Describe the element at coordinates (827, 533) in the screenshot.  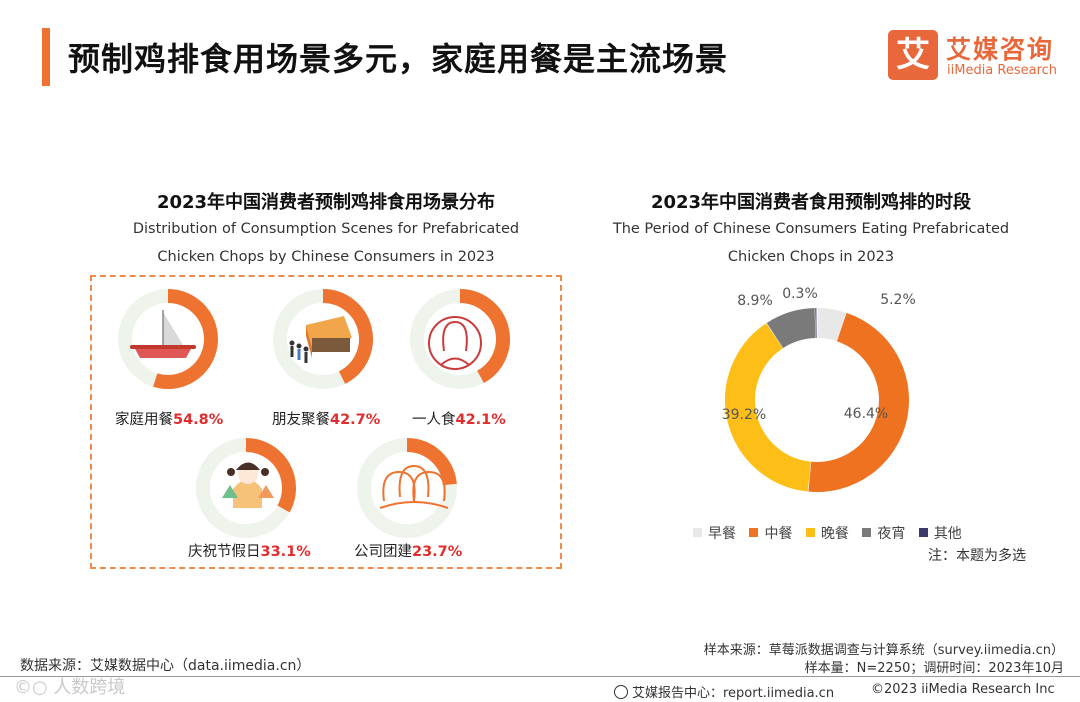
I see `legend-item-dinner: 晚餐` at that location.